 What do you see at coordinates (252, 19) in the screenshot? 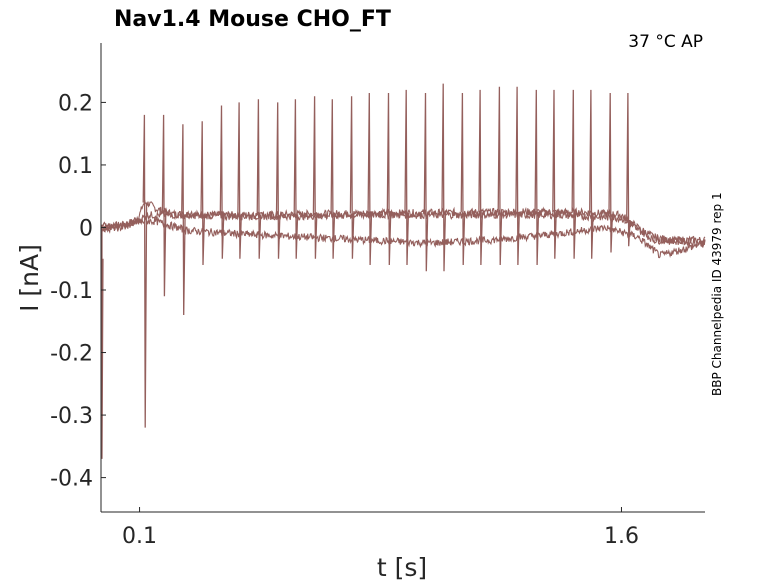
I see `chart-title: Nav1.4 Mouse CHO_FT` at bounding box center [252, 19].